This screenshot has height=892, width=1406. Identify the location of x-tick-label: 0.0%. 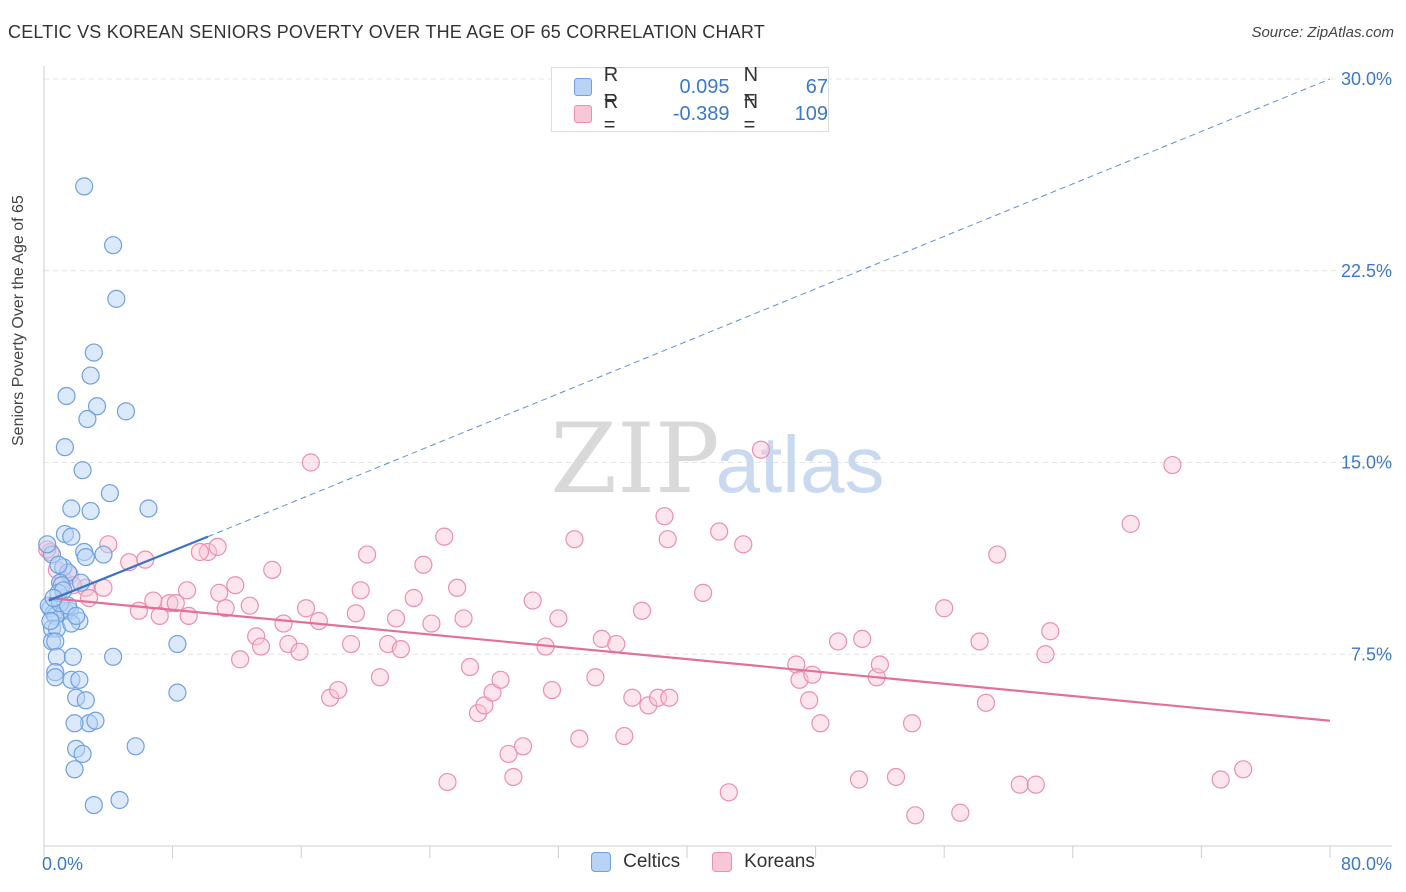
(62, 864).